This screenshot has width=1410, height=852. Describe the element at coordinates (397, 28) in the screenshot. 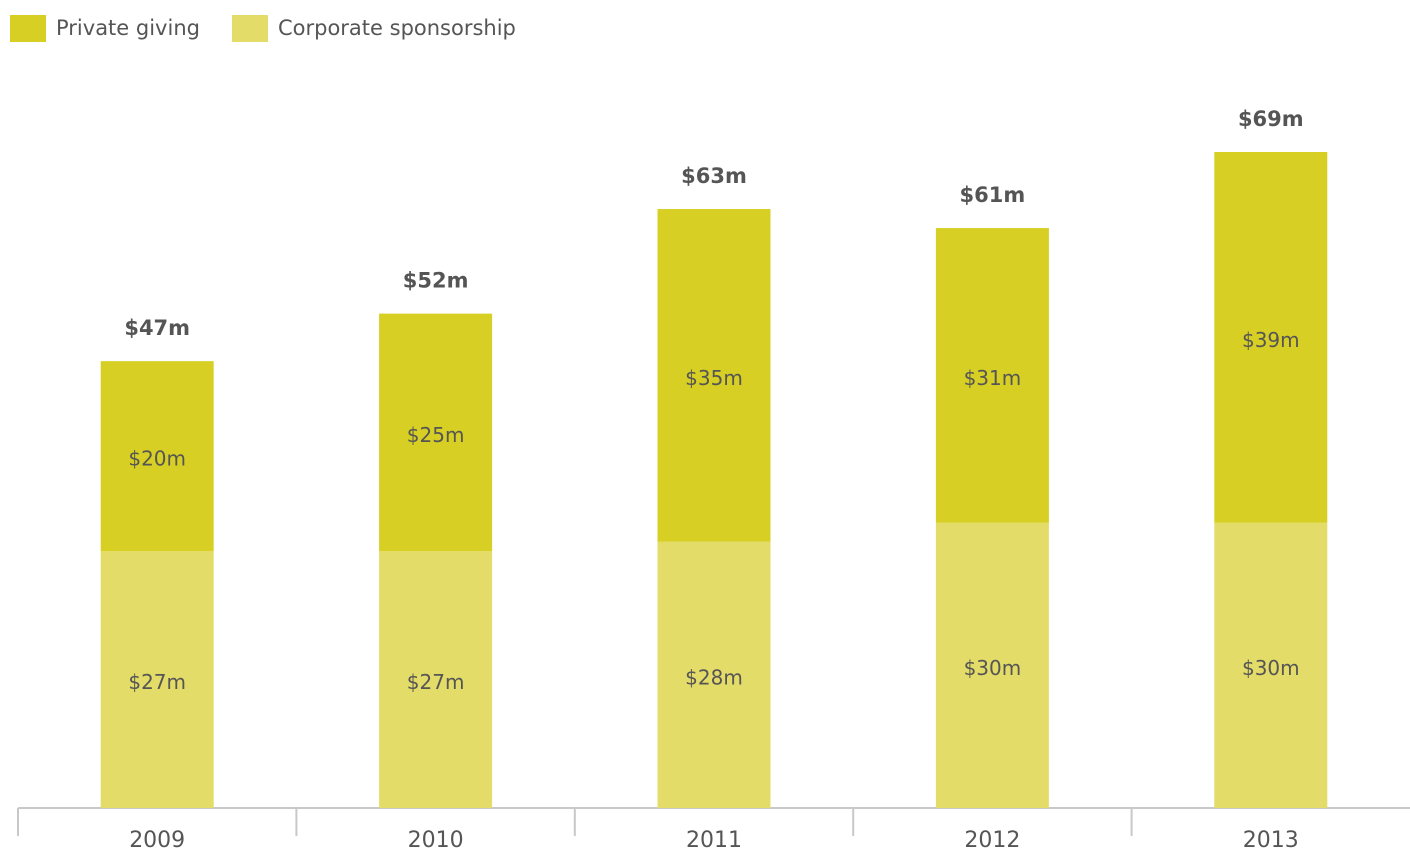

I see `legend-label: Corporate sponsorship` at that location.